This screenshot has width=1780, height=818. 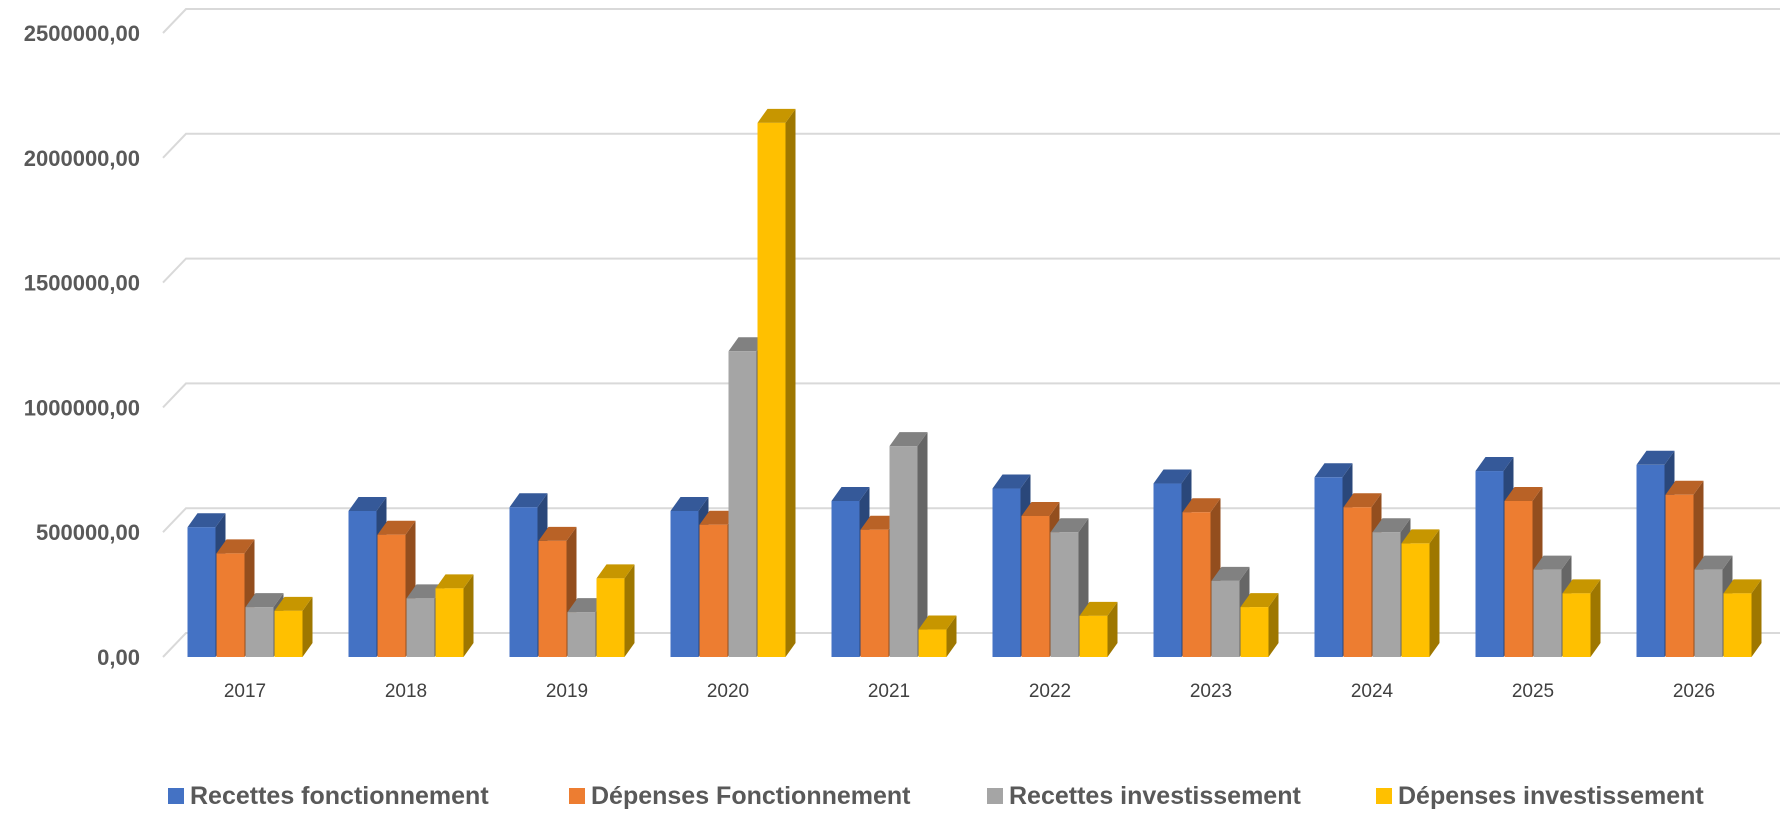 I want to click on legend-item-recettes-investissement: Recettes investissement, so click(x=1144, y=796).